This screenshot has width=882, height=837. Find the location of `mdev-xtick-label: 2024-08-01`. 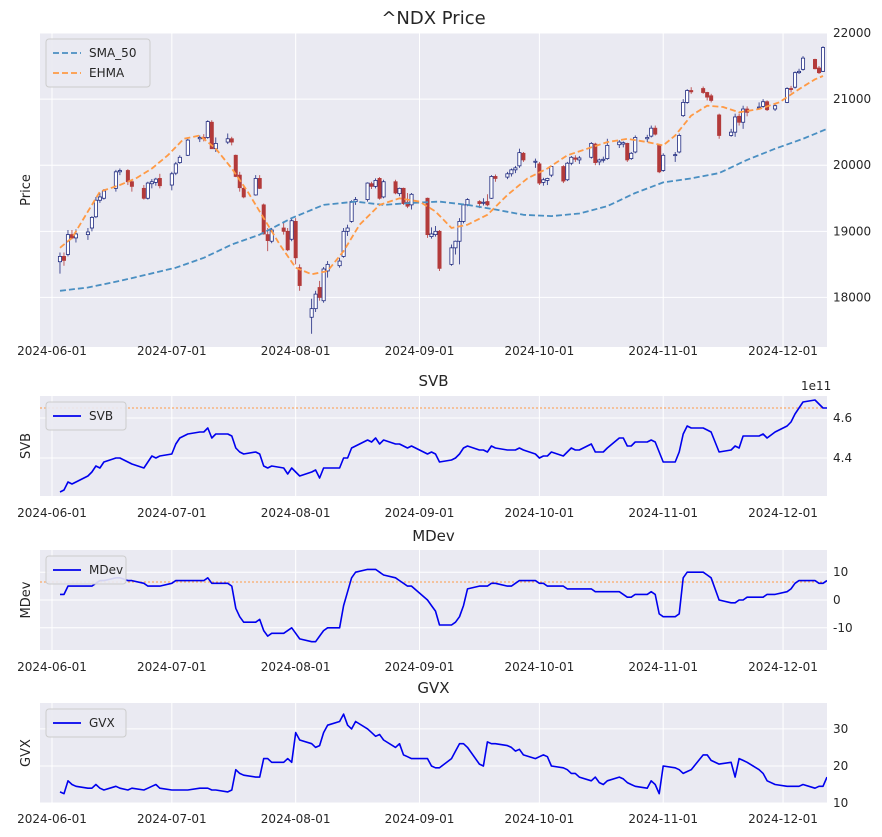

mdev-xtick-label: 2024-08-01 is located at coordinates (296, 667).